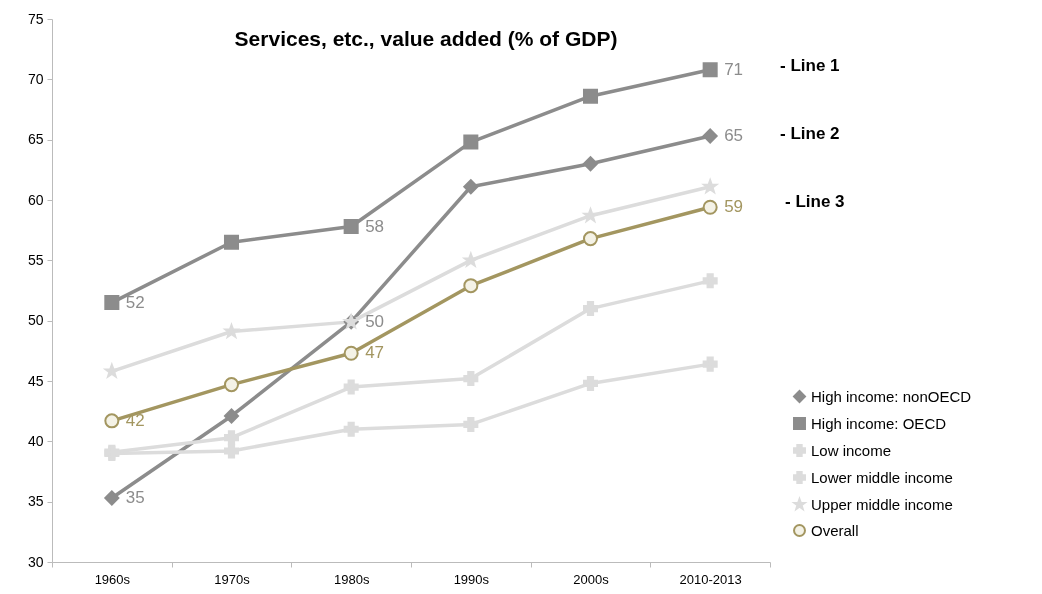 The image size is (1042, 594). I want to click on y-tick-label: 75, so click(35, 18).